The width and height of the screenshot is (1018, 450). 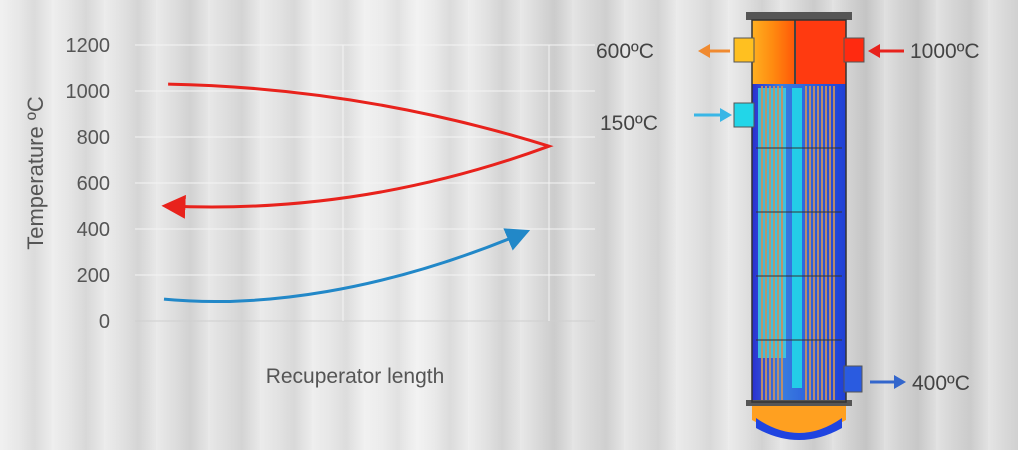 I want to click on bottom-cap, so click(x=799, y=429).